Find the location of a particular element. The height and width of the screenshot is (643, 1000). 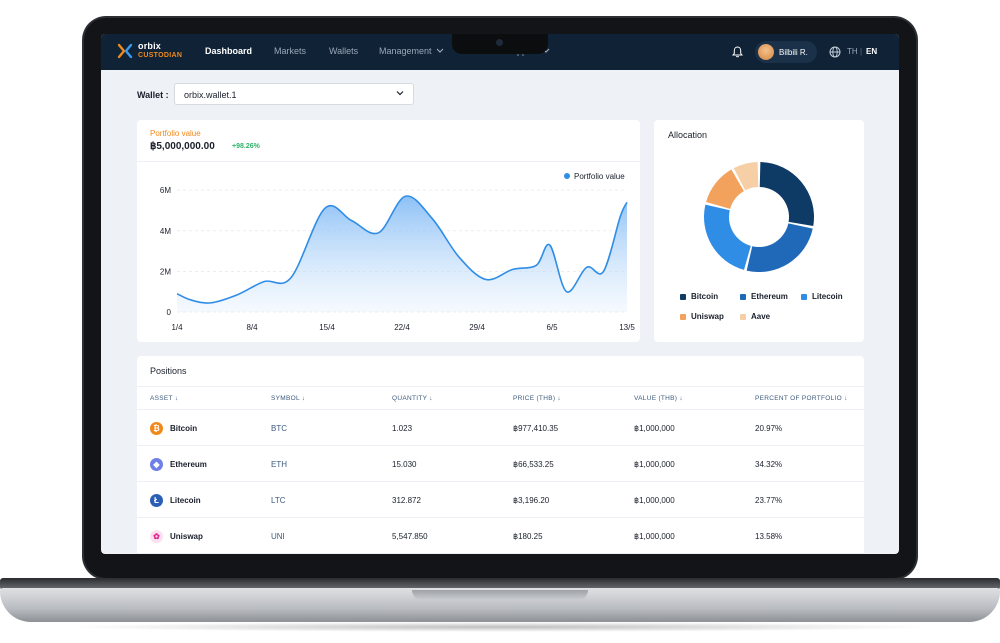

portfolio-divider is located at coordinates (388, 161).